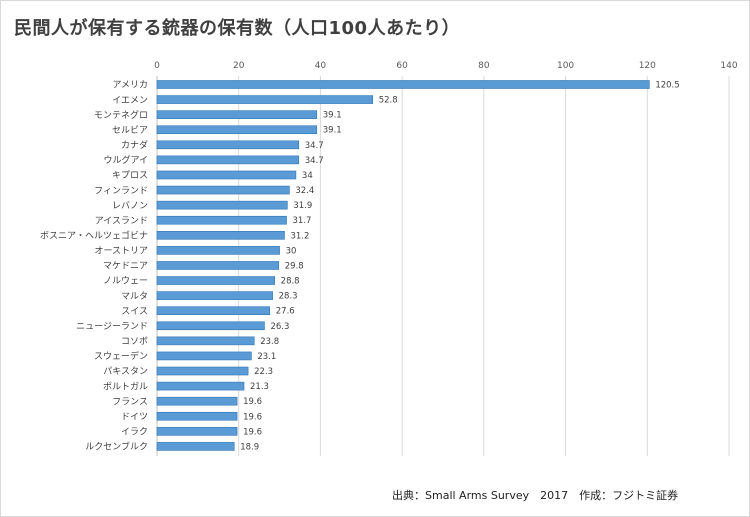  I want to click on category-label: オーストリア, so click(121, 251).